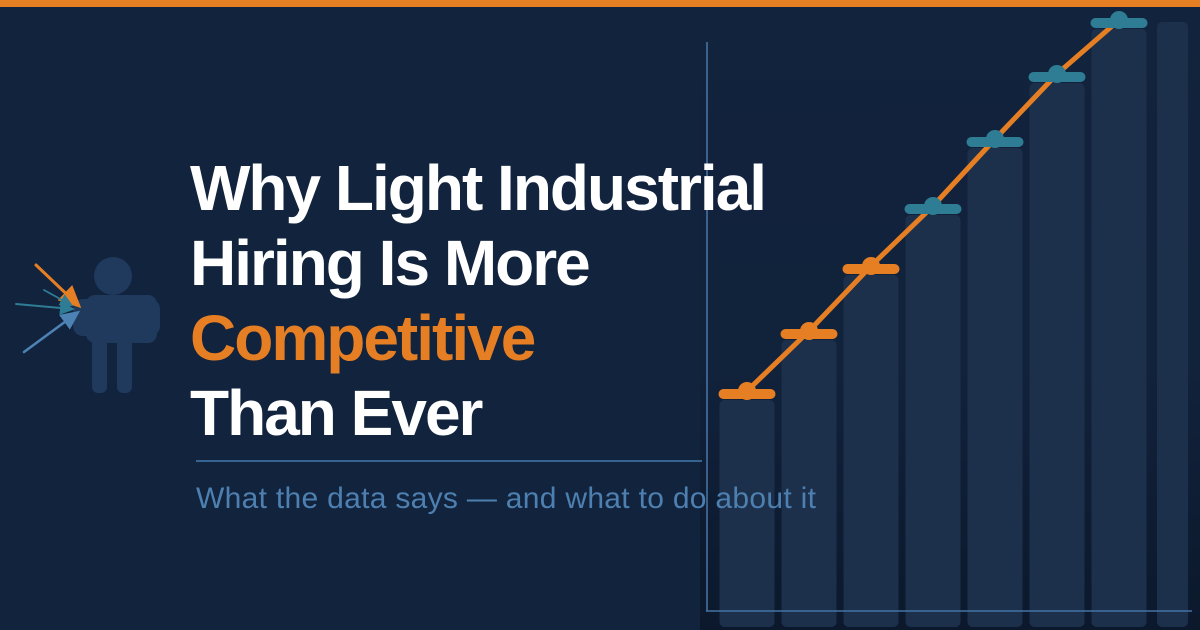 This screenshot has height=630, width=1200. What do you see at coordinates (58, 298) in the screenshot?
I see `teal-arrow-small-icon` at bounding box center [58, 298].